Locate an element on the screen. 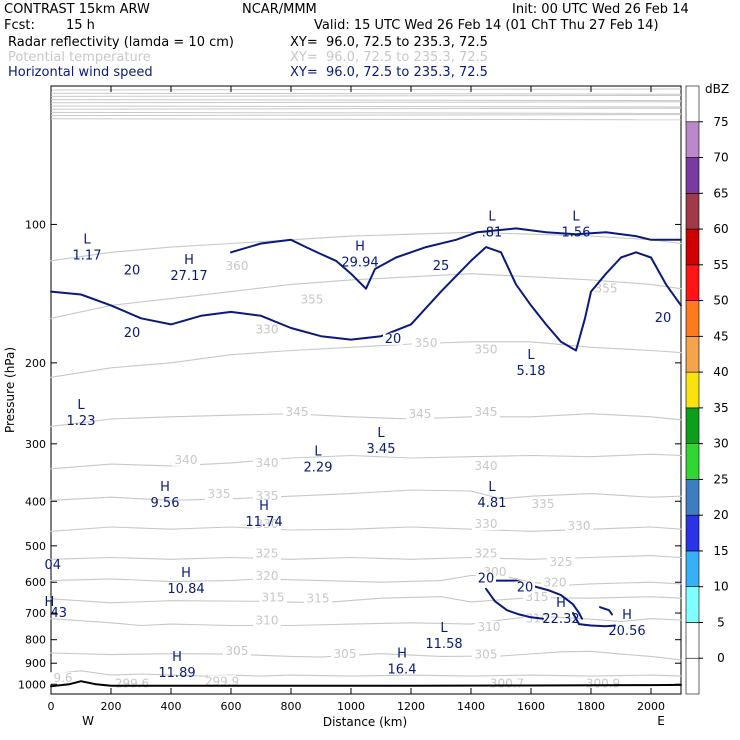  colorbar-label: 60 is located at coordinates (720, 229).